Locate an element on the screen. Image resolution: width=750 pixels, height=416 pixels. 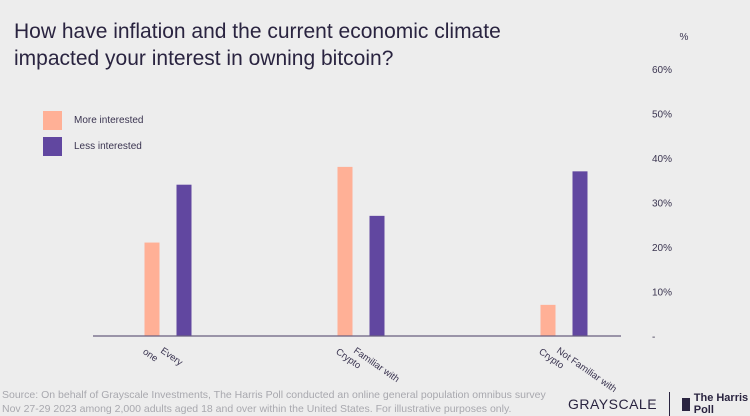
legend-label-less: Less interested is located at coordinates (108, 146).